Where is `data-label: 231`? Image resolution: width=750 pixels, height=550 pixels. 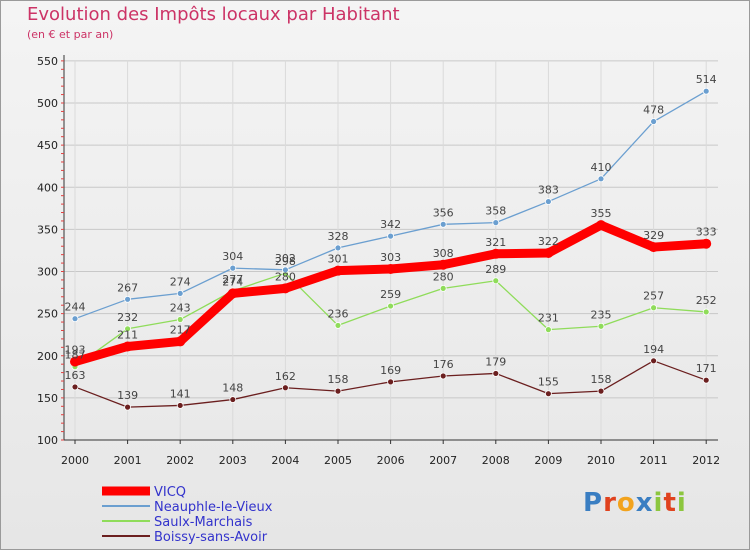
data-label: 231 is located at coordinates (548, 318).